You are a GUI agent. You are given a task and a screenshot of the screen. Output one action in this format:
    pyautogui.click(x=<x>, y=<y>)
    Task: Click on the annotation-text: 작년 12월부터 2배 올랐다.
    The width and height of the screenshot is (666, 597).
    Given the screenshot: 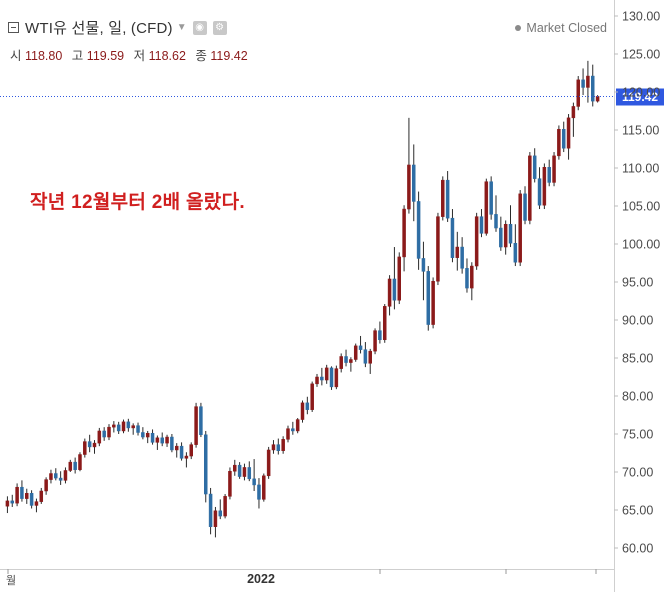 What is the action you would take?
    pyautogui.click(x=137, y=202)
    